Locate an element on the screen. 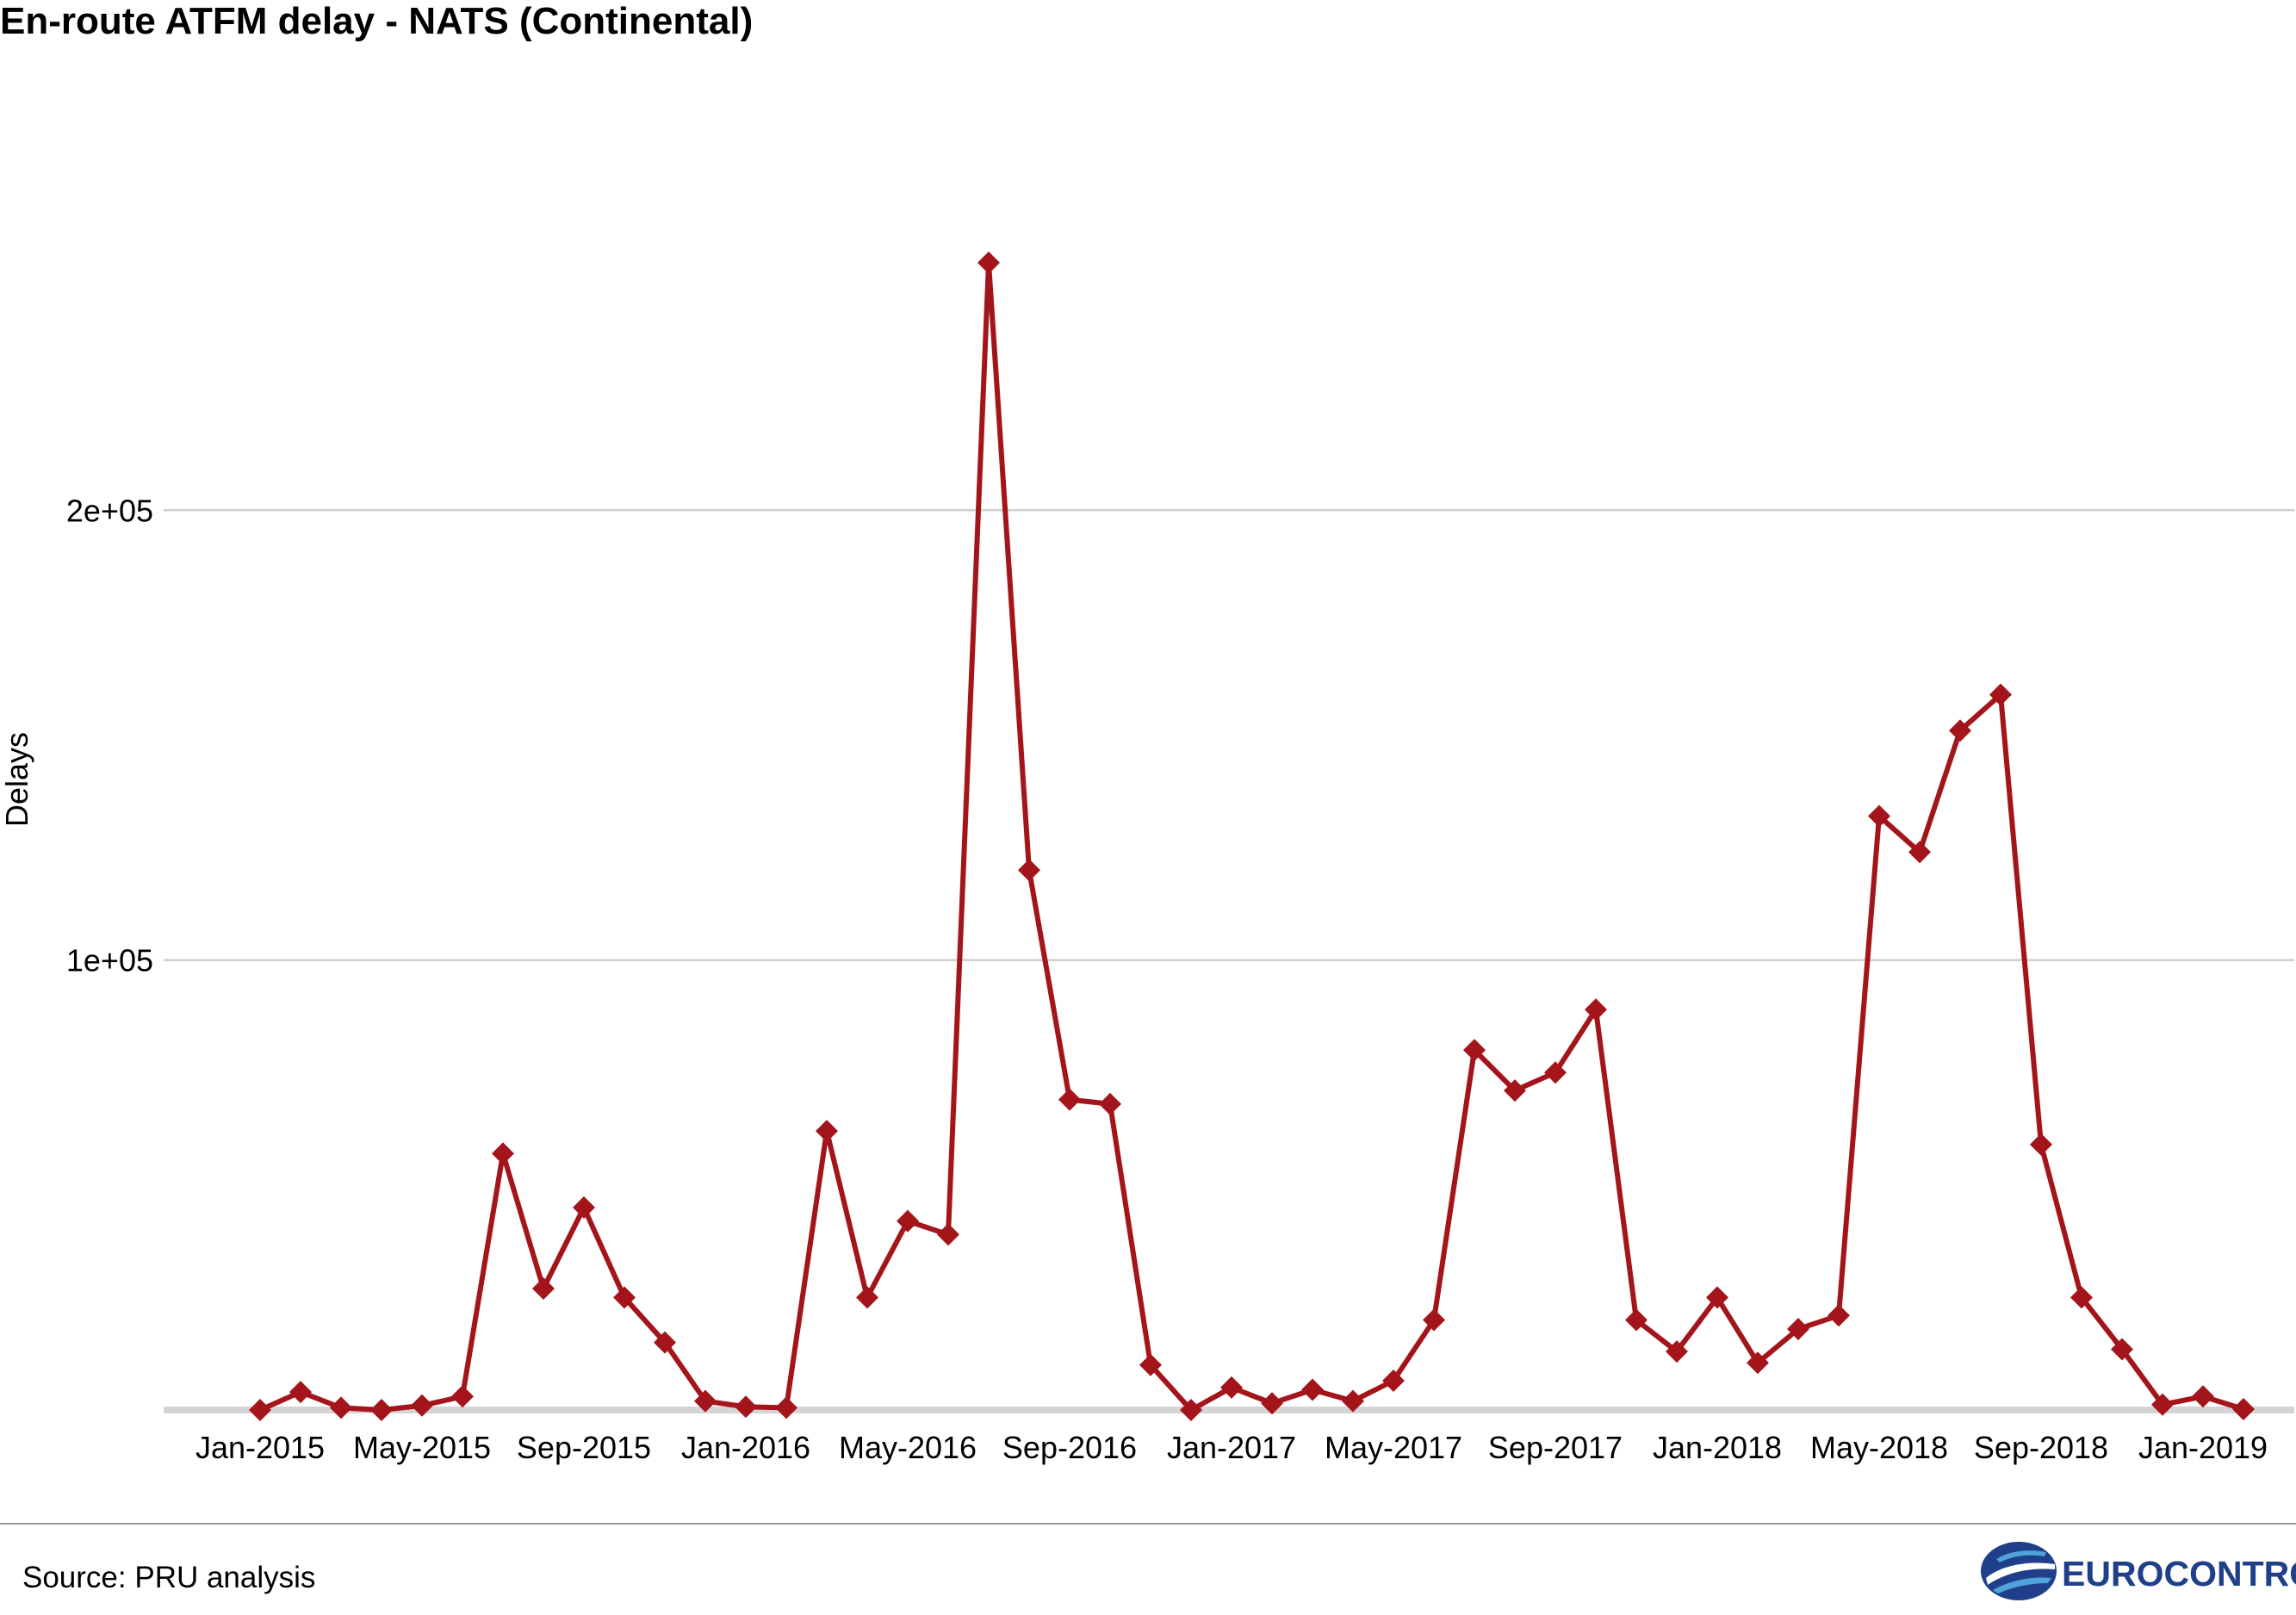 Image resolution: width=2296 pixels, height=1615 pixels. x-tick-label: Jan-2017 is located at coordinates (1231, 1447).